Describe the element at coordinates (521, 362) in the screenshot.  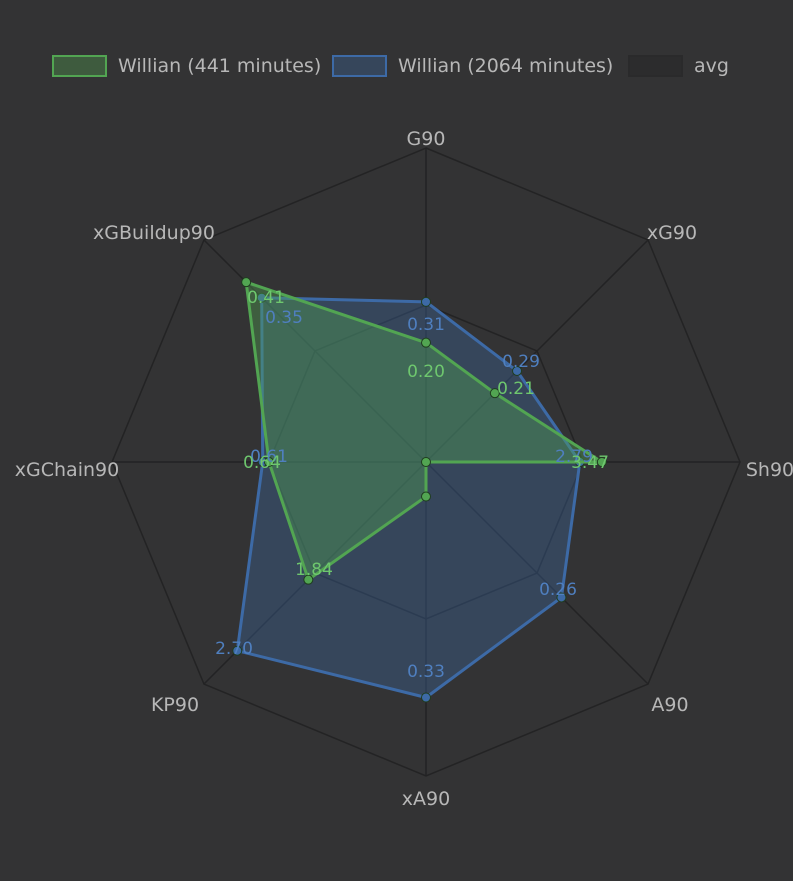
I see `value-label: 0.29` at that location.